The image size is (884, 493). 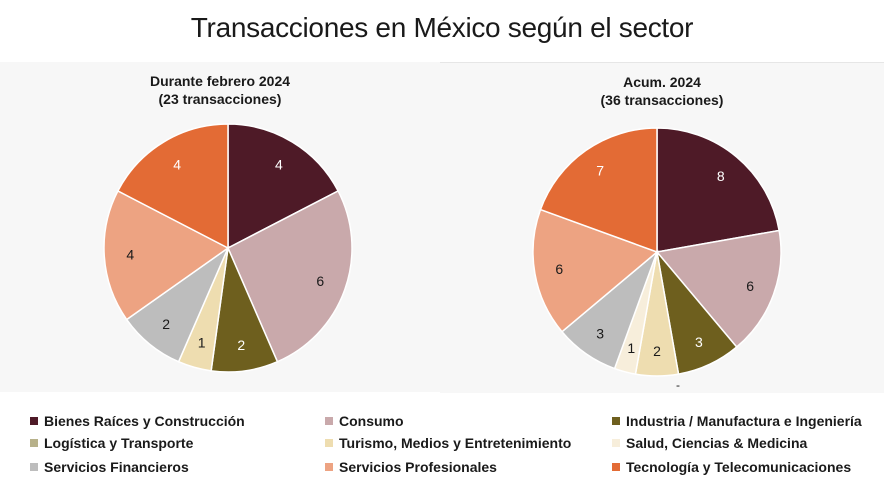 What do you see at coordinates (283, 186) in the screenshot?
I see `pie-slice-february-bienes-raices` at bounding box center [283, 186].